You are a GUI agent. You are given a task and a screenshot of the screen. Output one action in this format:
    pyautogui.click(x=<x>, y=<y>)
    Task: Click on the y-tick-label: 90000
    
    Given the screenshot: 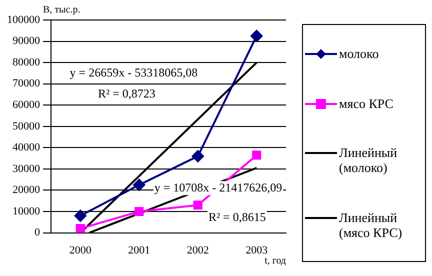 What is the action you would take?
    pyautogui.click(x=26, y=41)
    